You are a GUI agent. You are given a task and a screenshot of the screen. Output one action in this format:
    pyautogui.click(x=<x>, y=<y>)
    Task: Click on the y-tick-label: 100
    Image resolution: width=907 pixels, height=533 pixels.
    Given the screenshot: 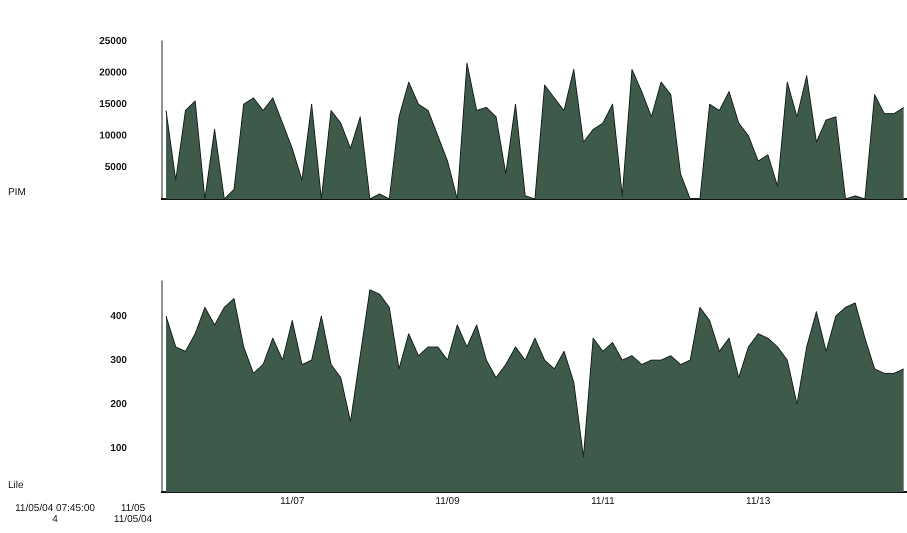 What is the action you would take?
    pyautogui.click(x=119, y=448)
    